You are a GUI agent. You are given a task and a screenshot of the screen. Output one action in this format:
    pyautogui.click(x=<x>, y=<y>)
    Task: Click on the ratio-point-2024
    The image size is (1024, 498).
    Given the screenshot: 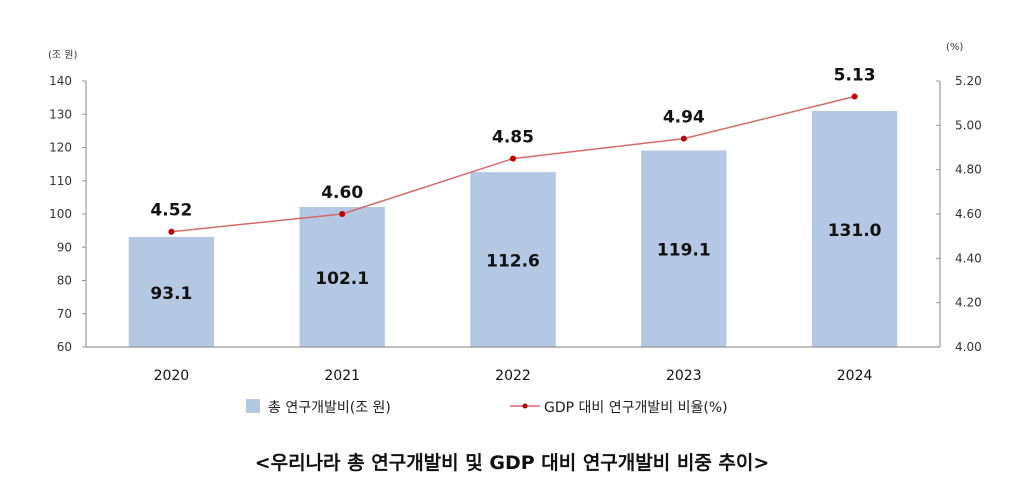 What is the action you would take?
    pyautogui.click(x=854, y=96)
    